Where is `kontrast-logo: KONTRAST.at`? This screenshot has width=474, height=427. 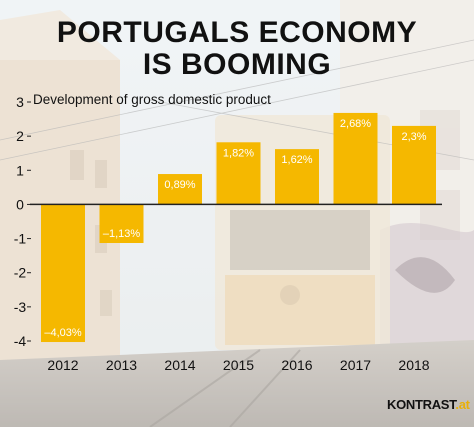 kontrast-logo: KONTRAST.at is located at coordinates (428, 404).